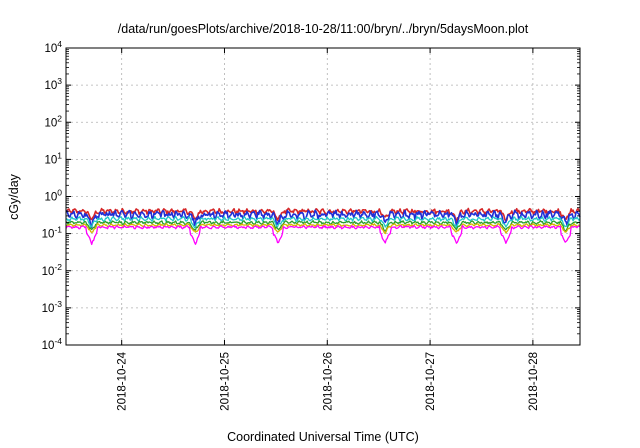 The width and height of the screenshot is (640, 448). What do you see at coordinates (323, 437) in the screenshot?
I see `x-axis-label: Coordinated Universal Time (UTC)` at bounding box center [323, 437].